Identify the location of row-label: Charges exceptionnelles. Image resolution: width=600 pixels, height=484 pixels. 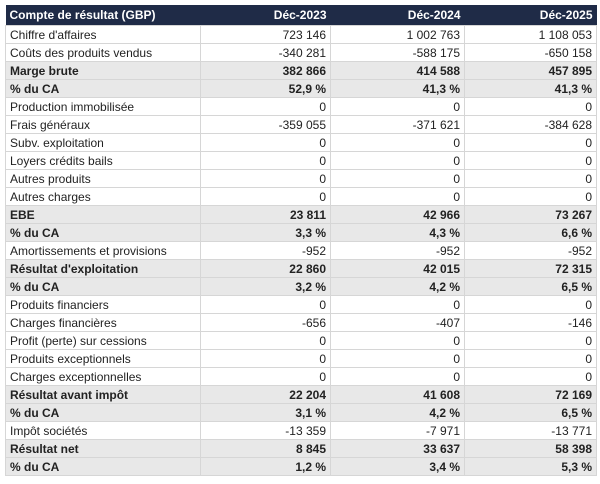
(103, 376).